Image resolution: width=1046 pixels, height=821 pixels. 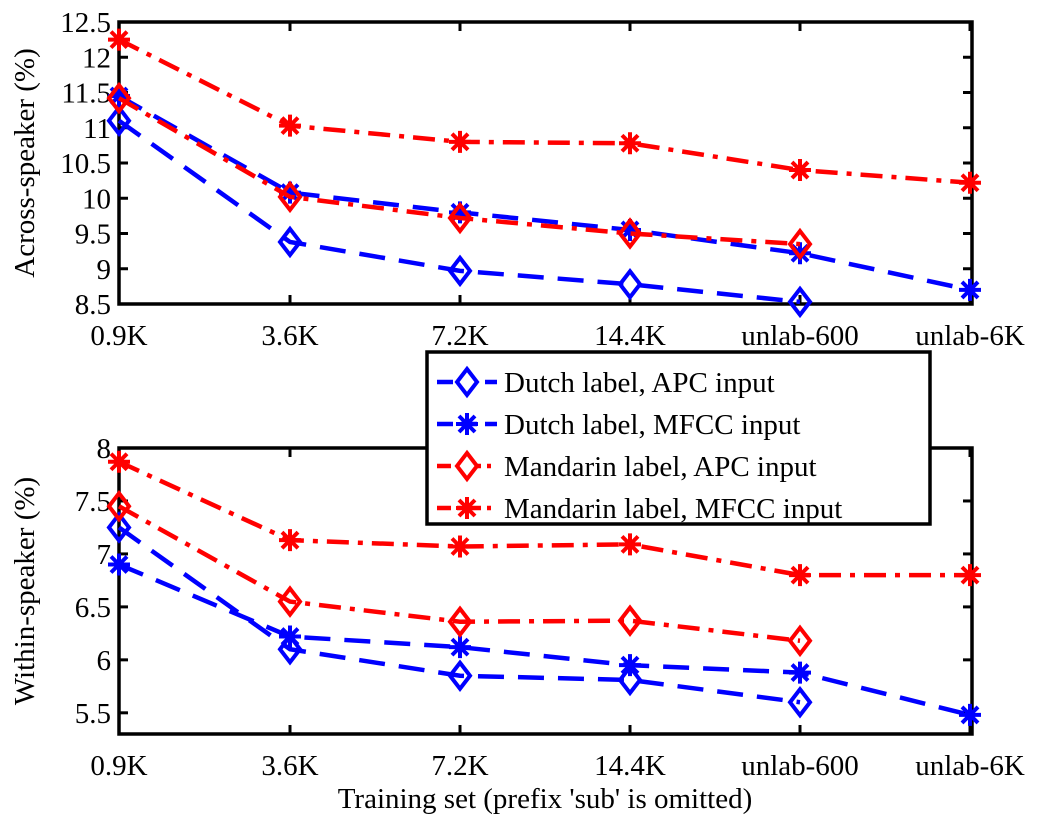 I want to click on y-tick-label: 9.5, so click(x=93, y=235).